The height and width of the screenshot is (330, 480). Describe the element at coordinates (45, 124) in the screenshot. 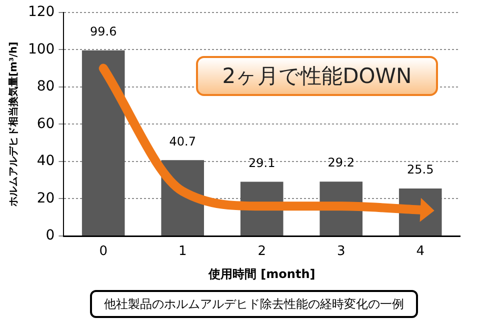

I see `y-tick-label: 60` at that location.